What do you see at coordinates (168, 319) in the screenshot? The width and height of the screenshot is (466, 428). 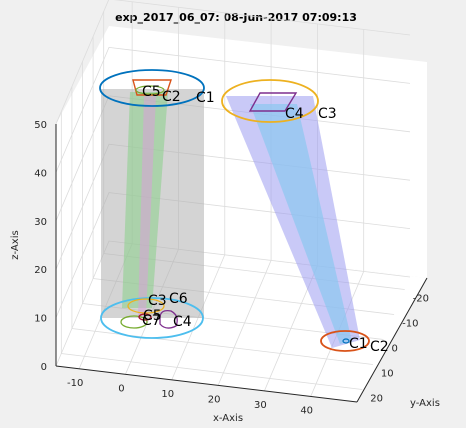 I see `shape-c4-bottom` at bounding box center [168, 319].